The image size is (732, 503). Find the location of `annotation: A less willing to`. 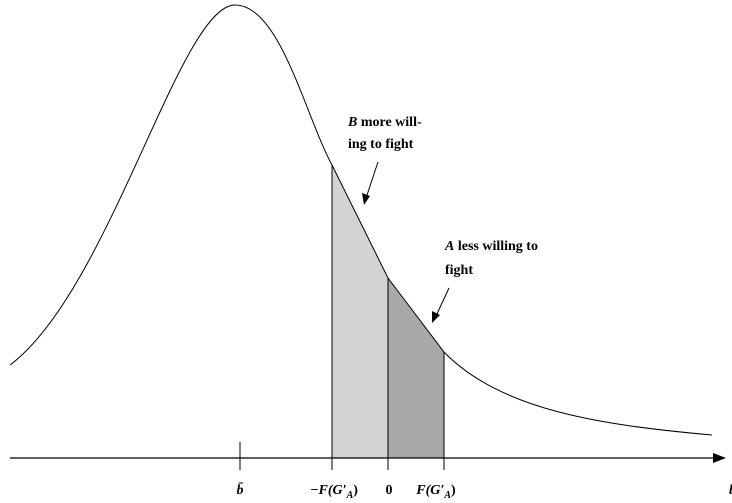

annotation: A less willing to is located at coordinates (491, 246).